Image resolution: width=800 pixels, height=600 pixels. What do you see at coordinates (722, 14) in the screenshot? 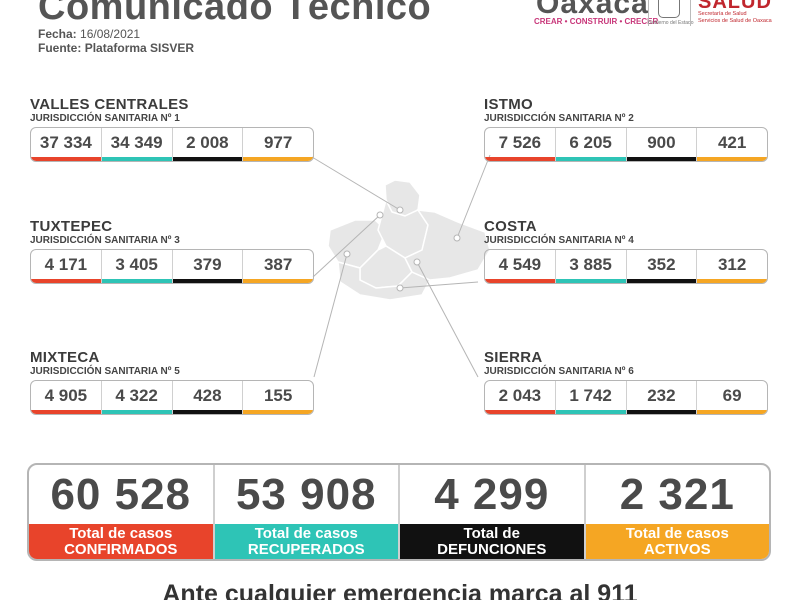
I see `salud-subtitle-line: Secretaría de Salud` at bounding box center [722, 14].